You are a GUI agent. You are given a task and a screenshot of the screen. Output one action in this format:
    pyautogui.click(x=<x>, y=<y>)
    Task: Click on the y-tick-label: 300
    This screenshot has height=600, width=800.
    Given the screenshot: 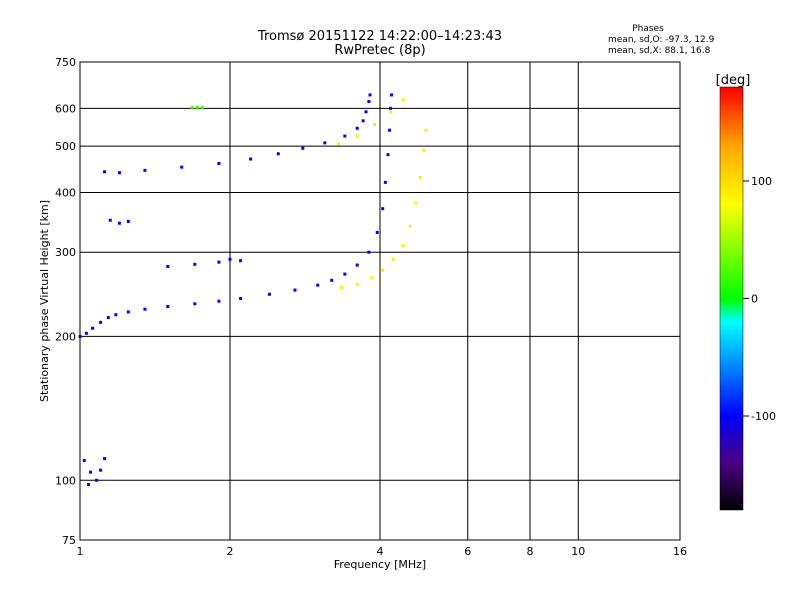 What is the action you would take?
    pyautogui.click(x=65, y=252)
    